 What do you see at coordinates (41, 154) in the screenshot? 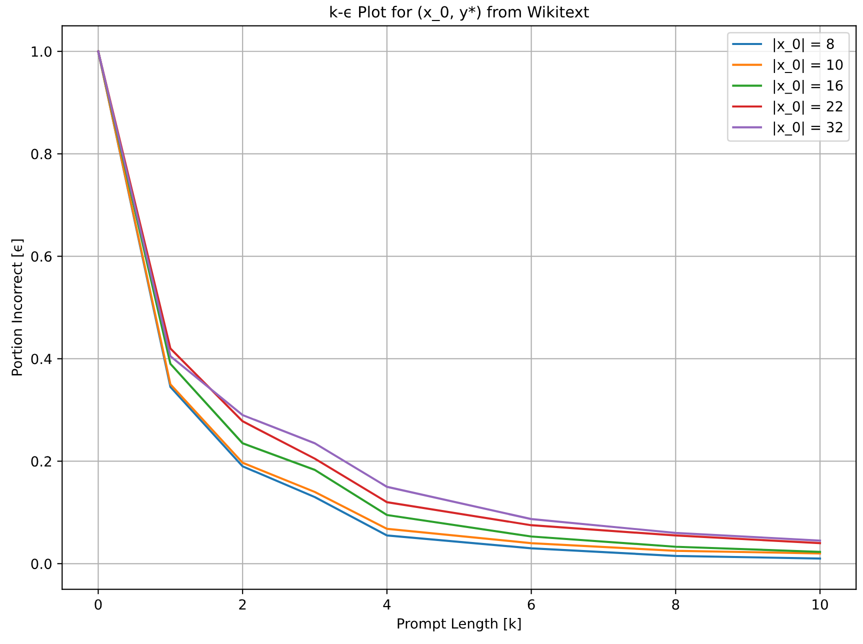
I see `y-tick-label: 0.8` at bounding box center [41, 154].